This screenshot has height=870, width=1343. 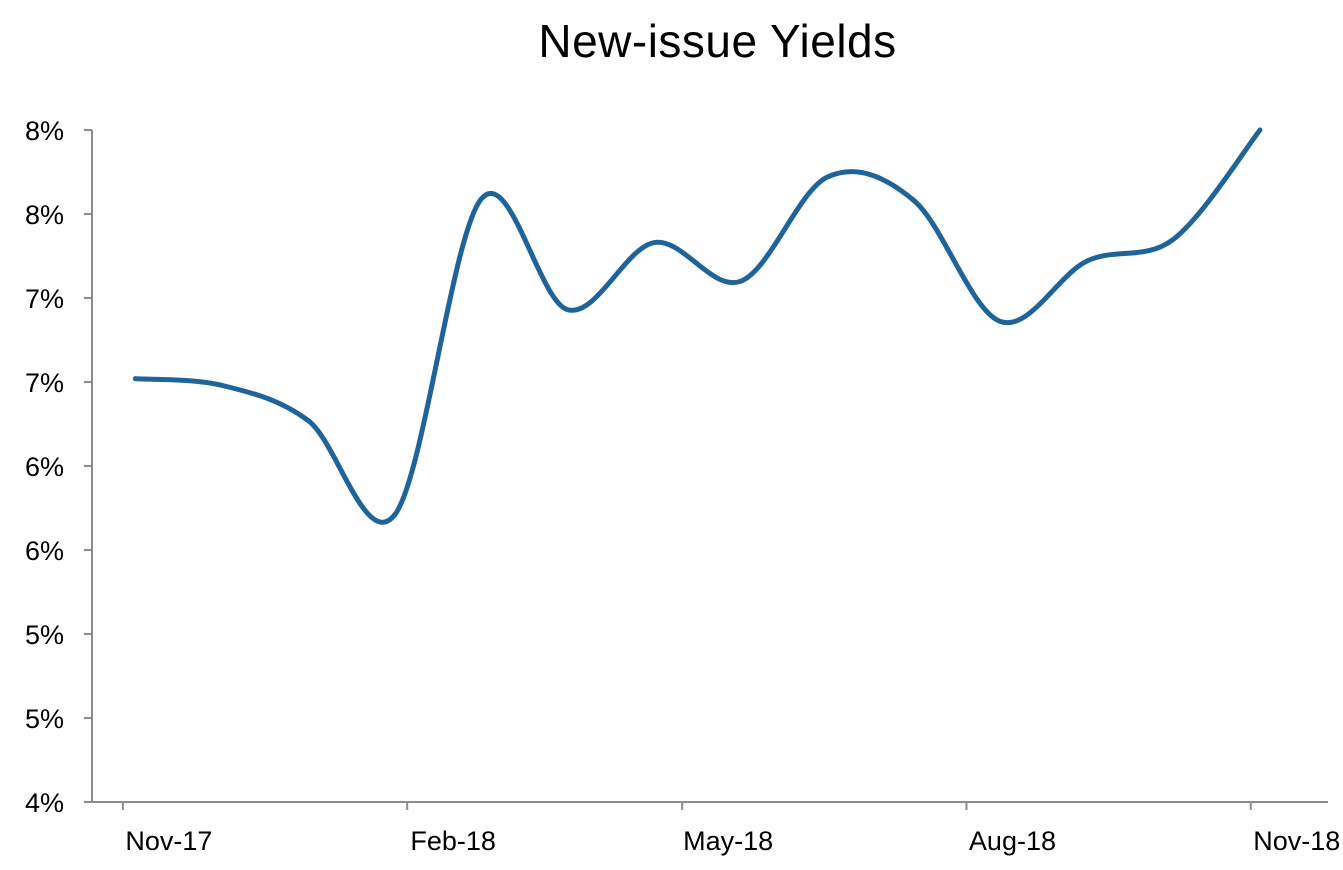 I want to click on x-axis-ticks: Nov-17 Feb-18 May-18 Aug-18 Nov-18, so click(x=730, y=829).